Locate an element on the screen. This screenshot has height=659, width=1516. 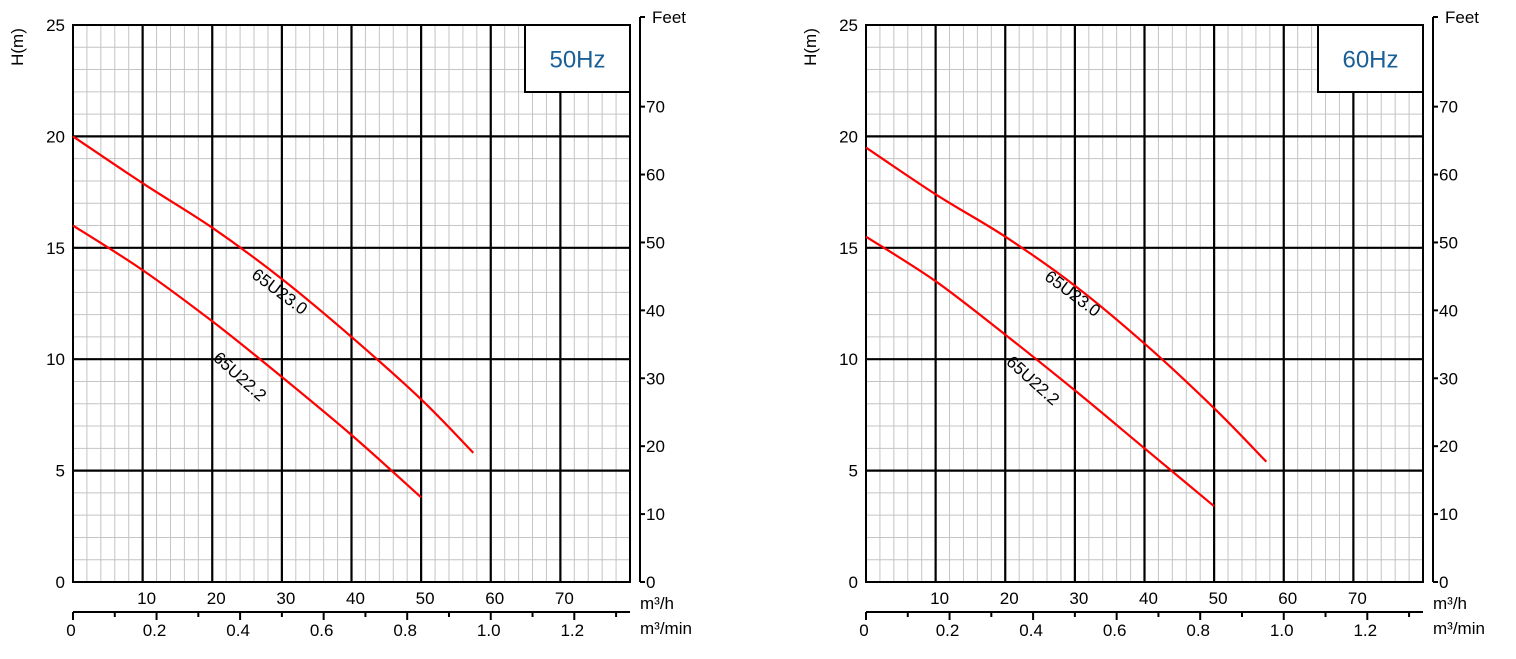
freq-label: 50Hz is located at coordinates (577, 60).